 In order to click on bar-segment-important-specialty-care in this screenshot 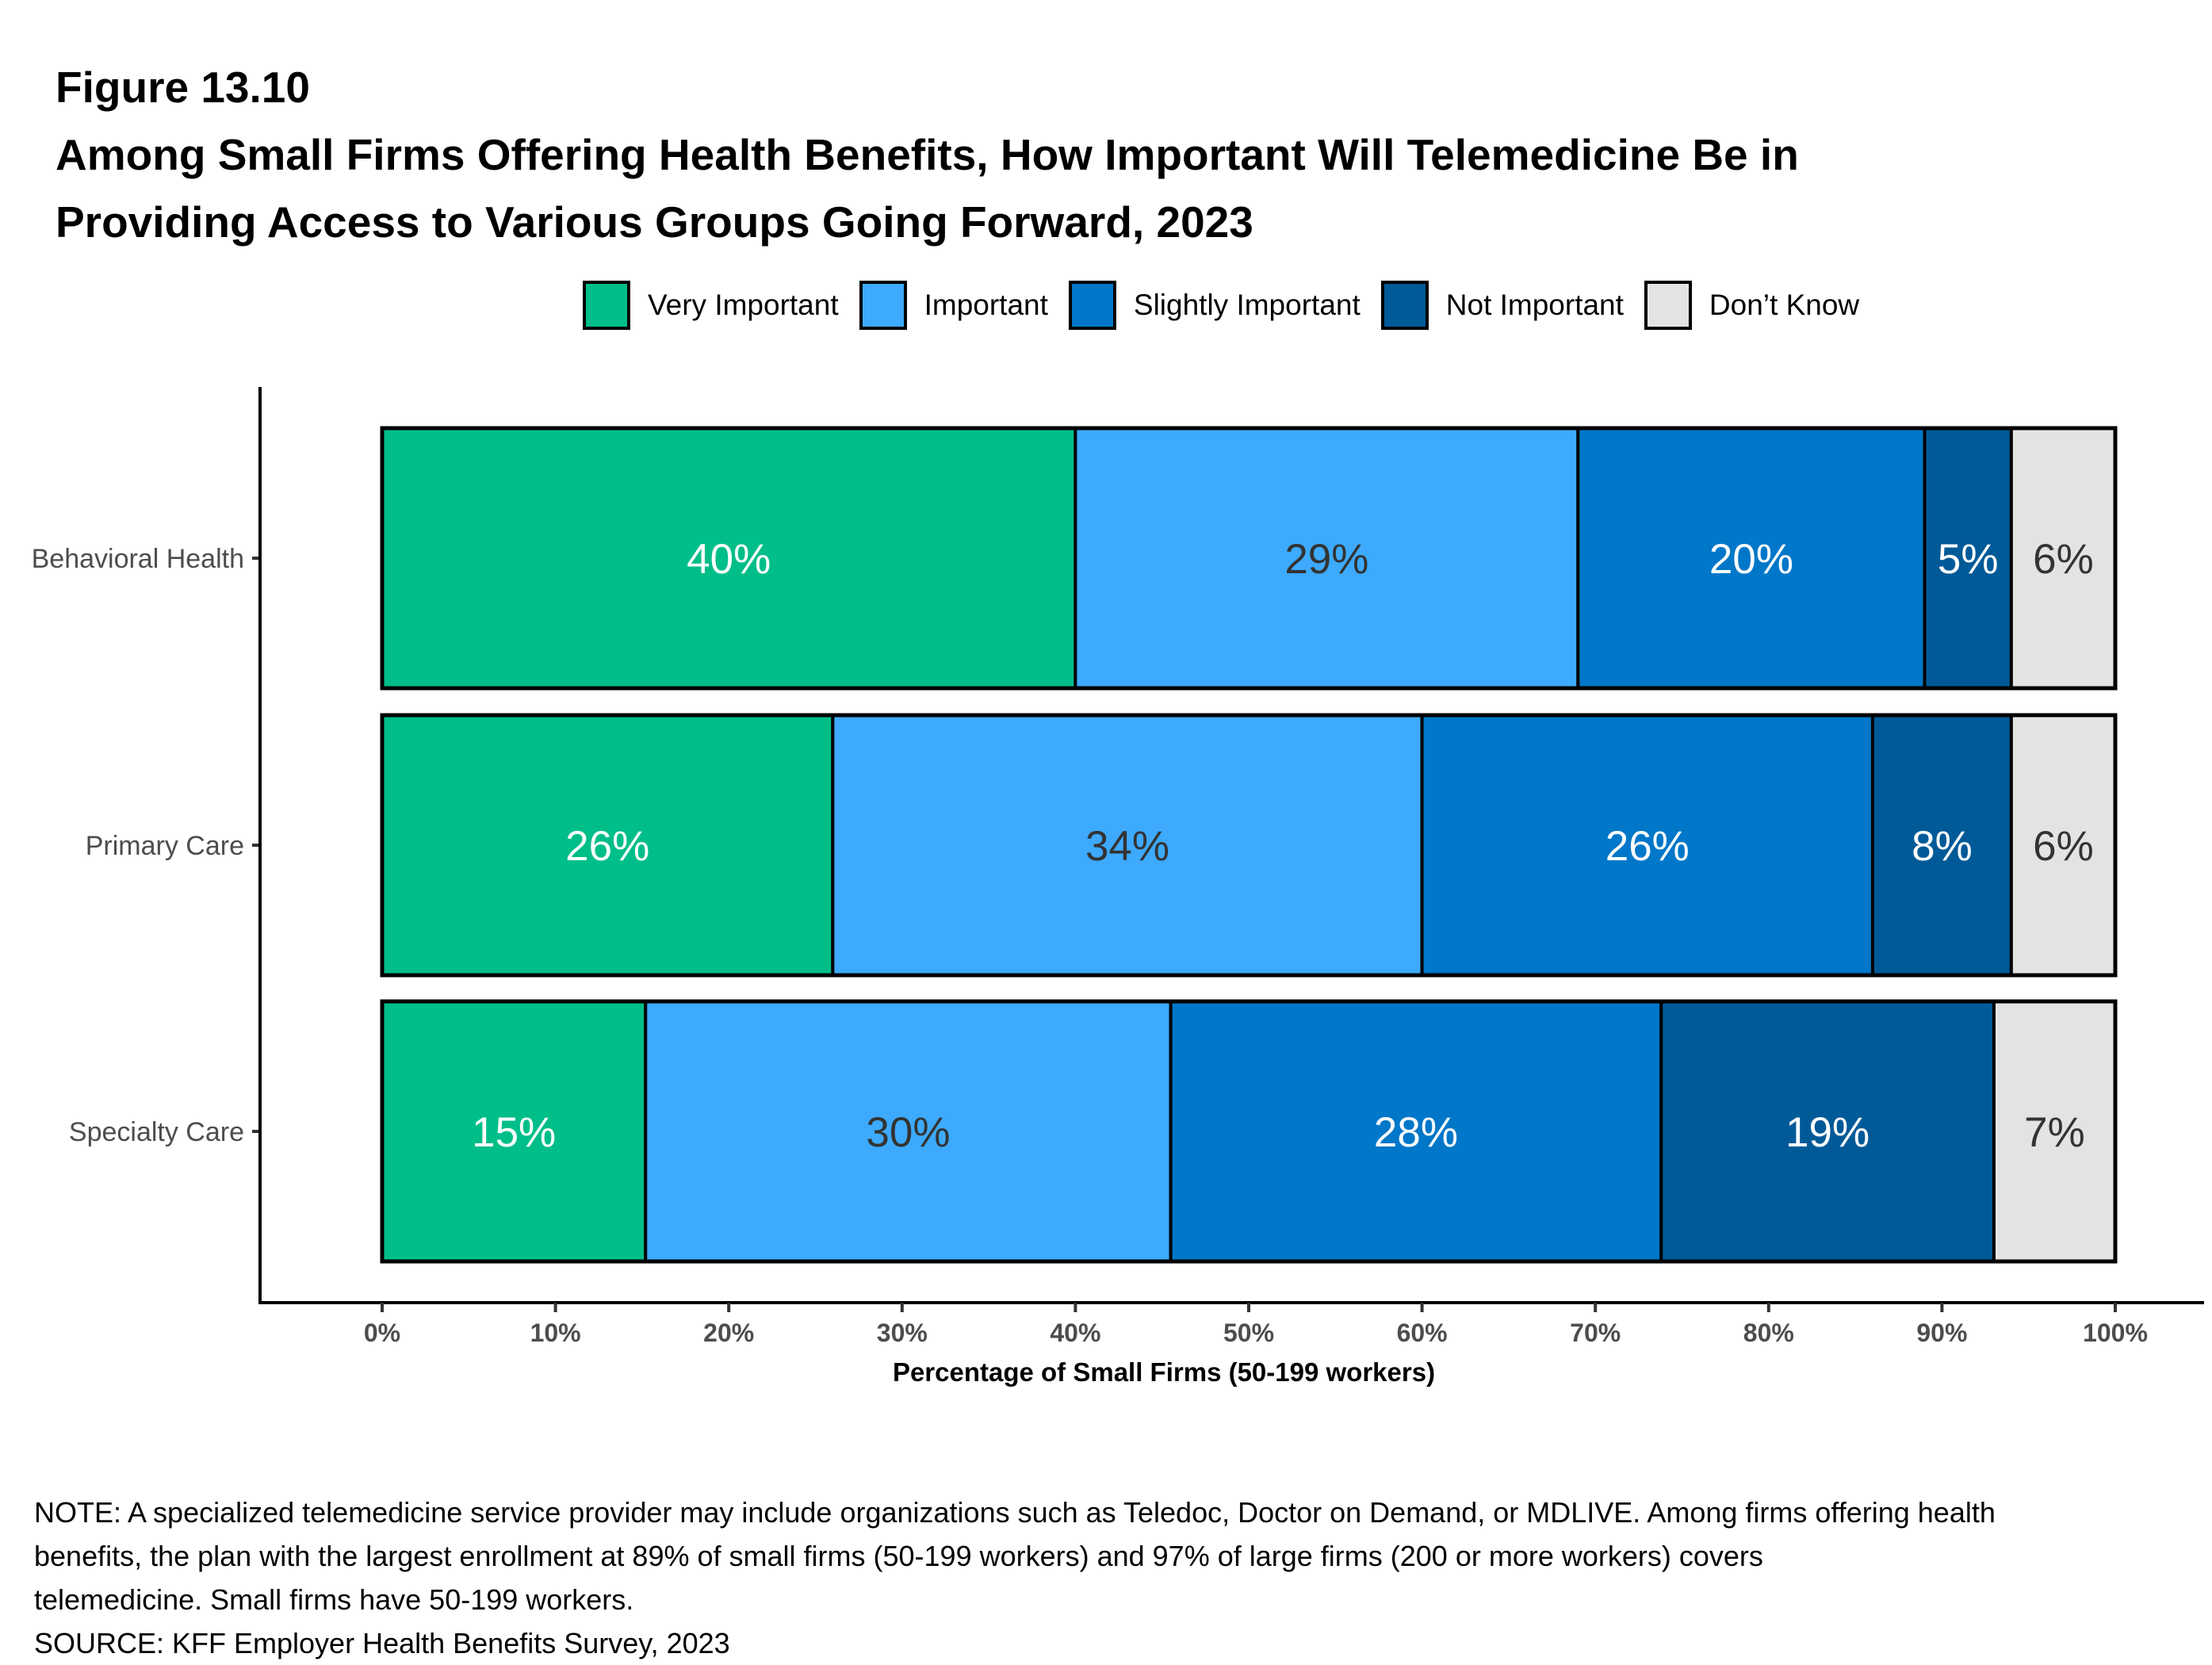, I will do `click(909, 1131)`.